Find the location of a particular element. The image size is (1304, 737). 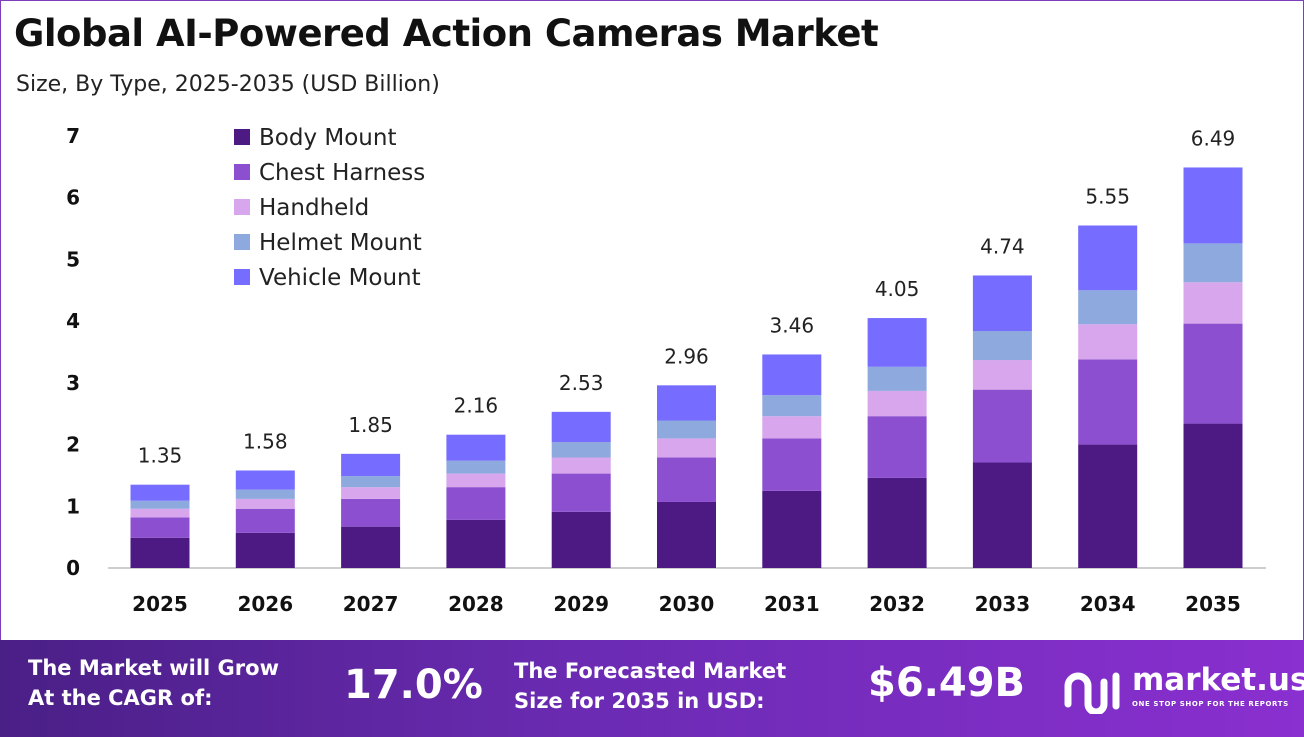

brand-tagline: ONE STOP SHOP FOR THE REPORTS is located at coordinates (1210, 704).